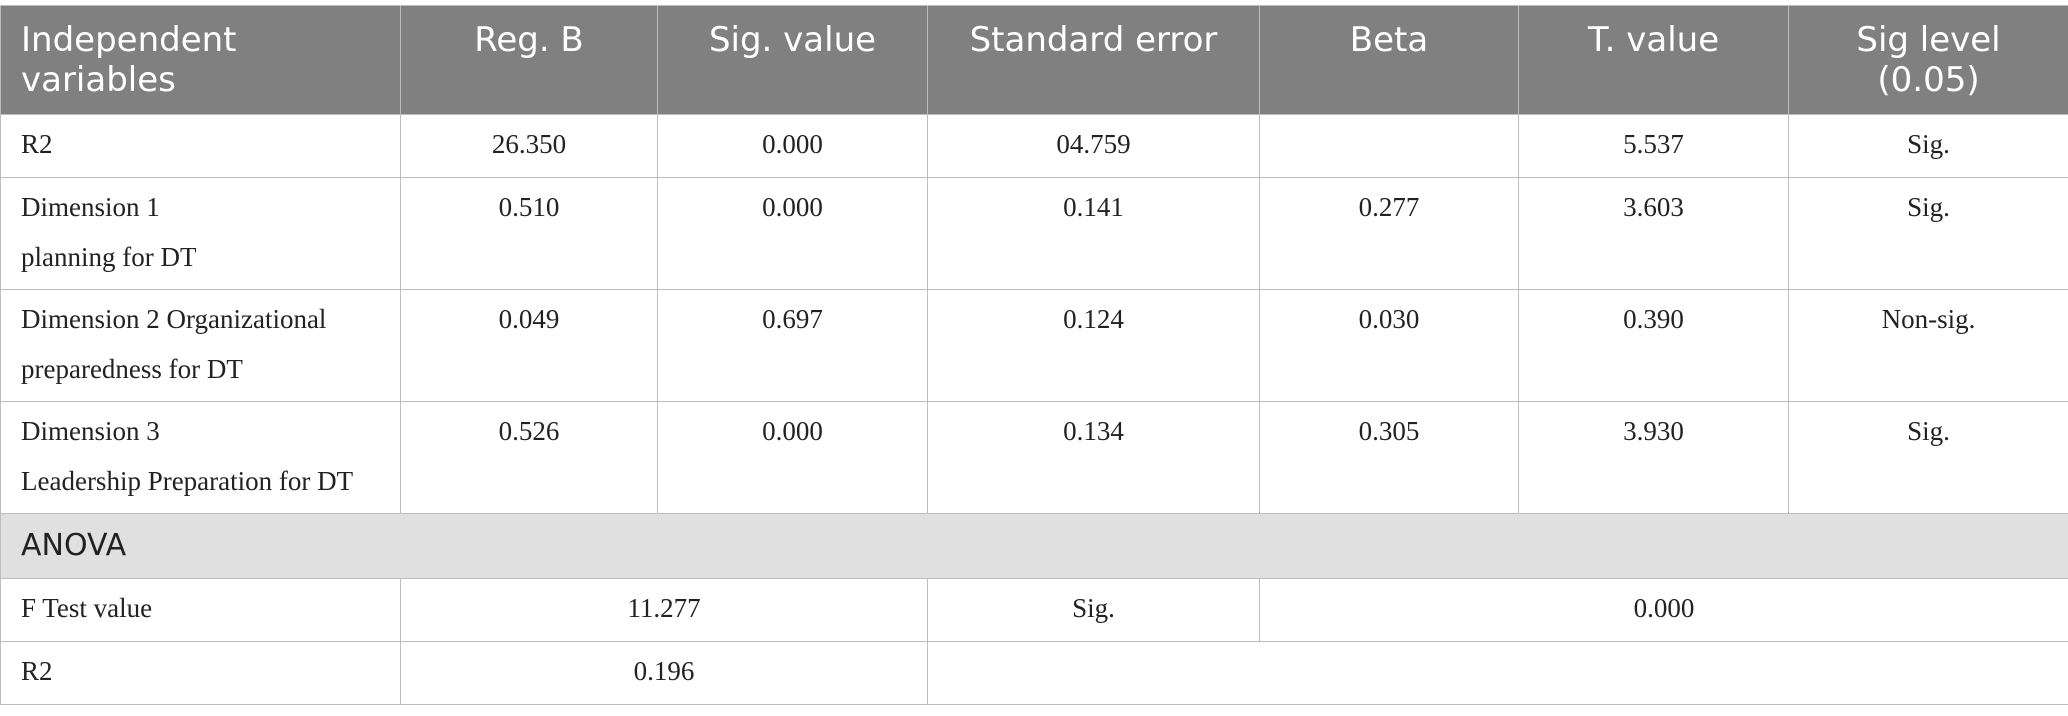  Describe the element at coordinates (529, 146) in the screenshot. I see `table-cell: 26.350` at that location.